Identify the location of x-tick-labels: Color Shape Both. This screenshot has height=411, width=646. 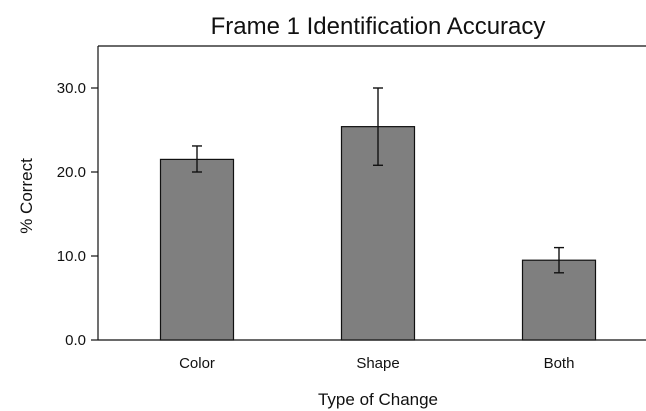
(376, 363).